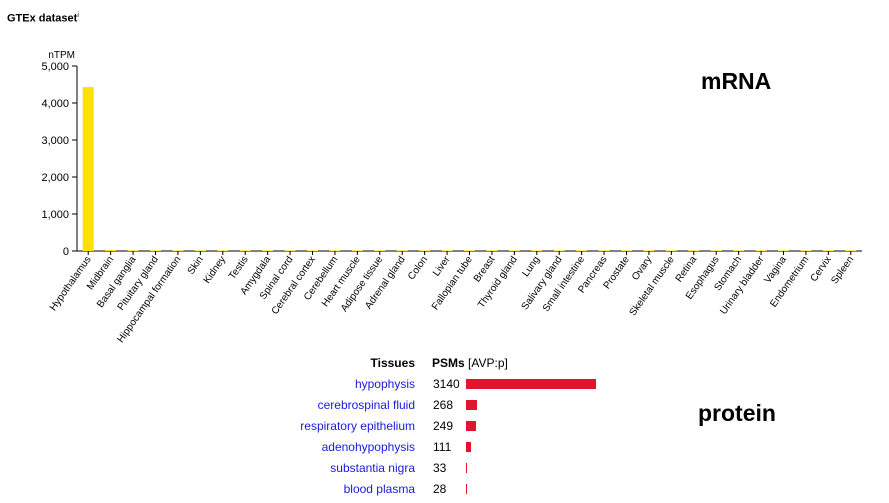  What do you see at coordinates (133, 250) in the screenshot?
I see `bar-basal-ganglia` at bounding box center [133, 250].